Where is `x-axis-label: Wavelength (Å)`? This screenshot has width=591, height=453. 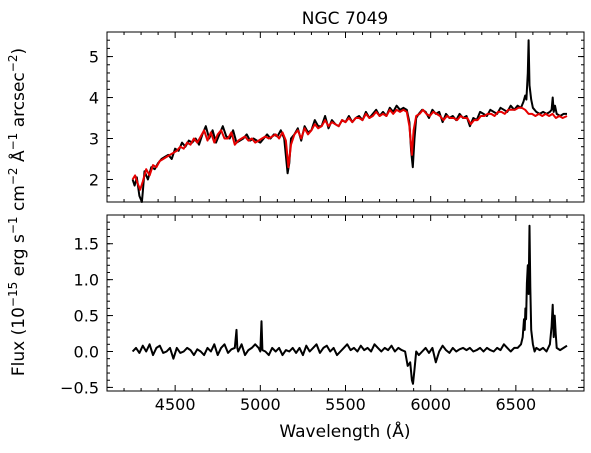
x-axis-label: Wavelength (Å) is located at coordinates (344, 431).